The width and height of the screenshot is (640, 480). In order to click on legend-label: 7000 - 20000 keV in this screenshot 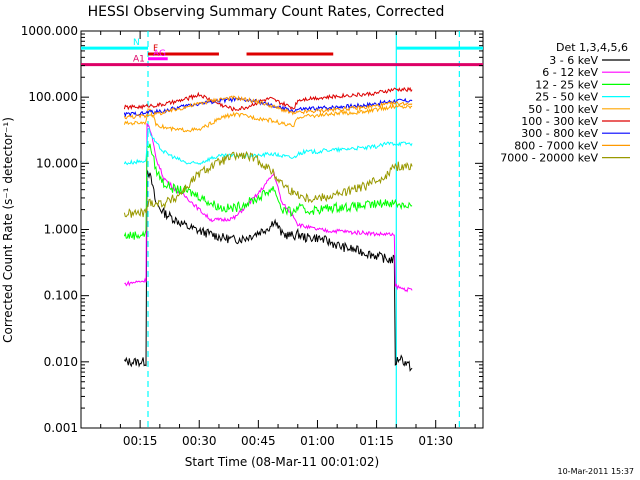, I will do `click(549, 158)`.